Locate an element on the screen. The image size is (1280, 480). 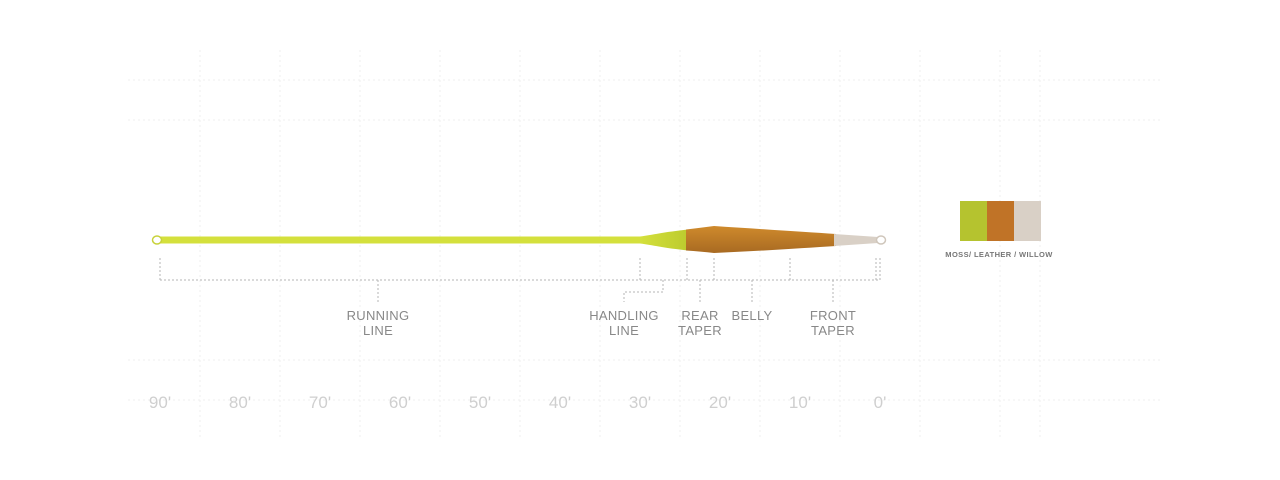
fly-line is located at coordinates (519, 239).